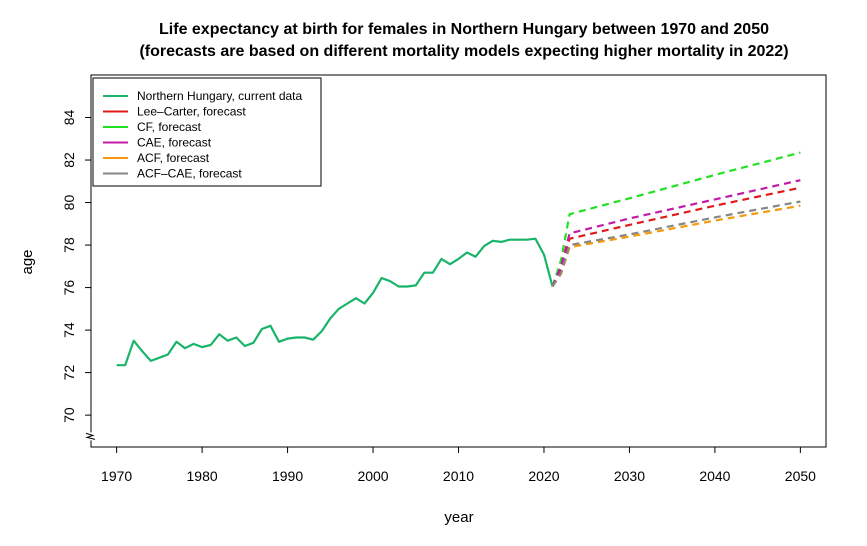 The image size is (867, 546). I want to click on legend-box, so click(207, 132).